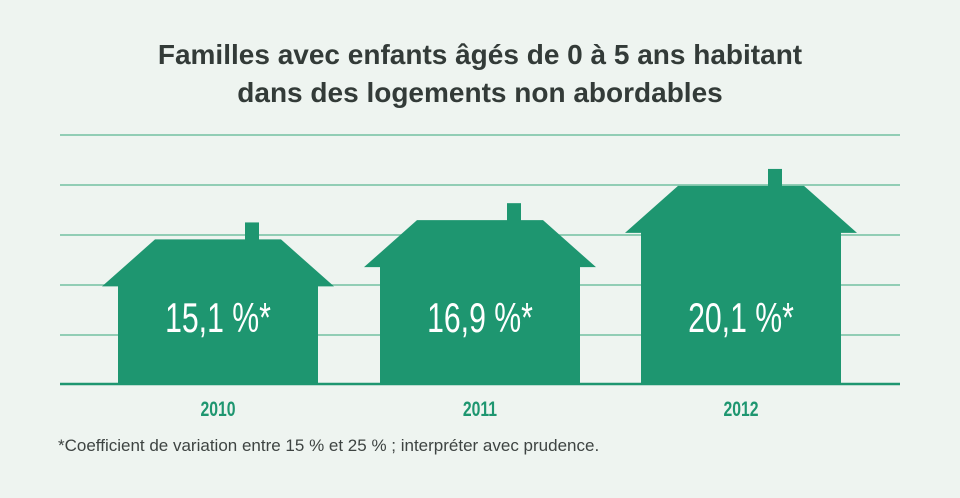  What do you see at coordinates (480, 317) in the screenshot?
I see `data-label: 16,9 %*` at bounding box center [480, 317].